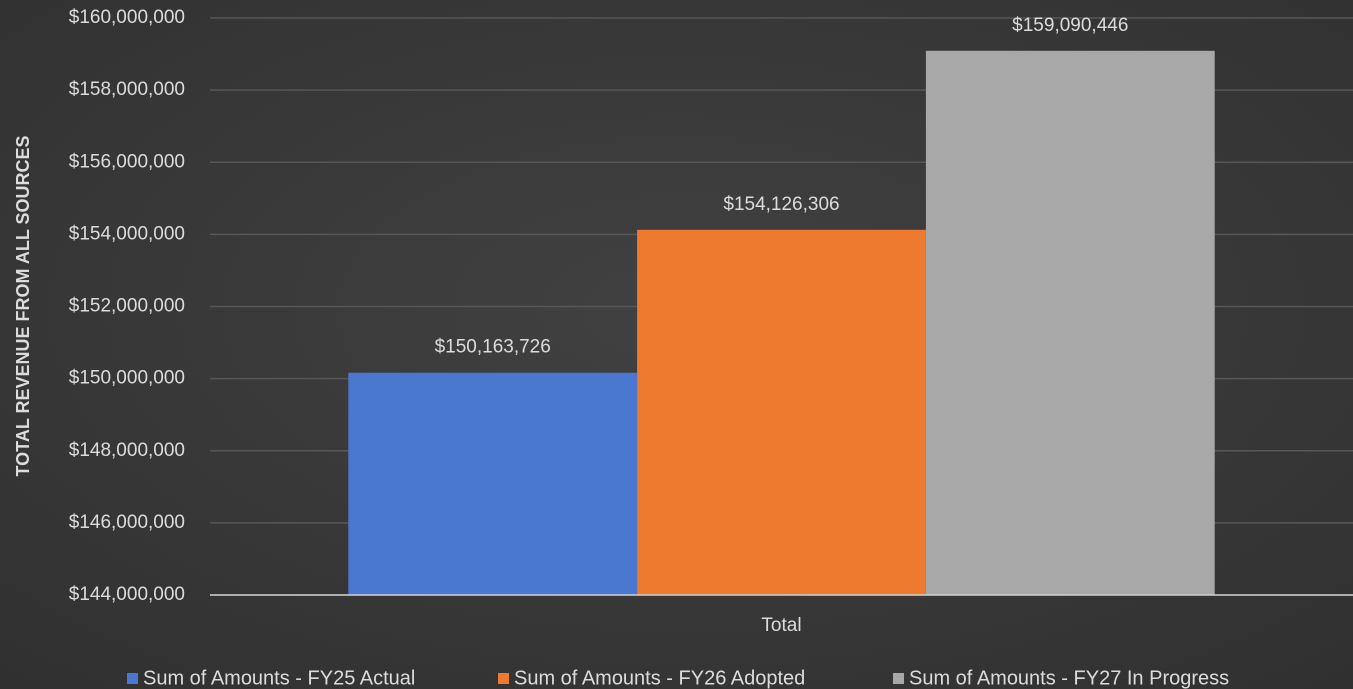  I want to click on x-tick-label: Total, so click(781, 625).